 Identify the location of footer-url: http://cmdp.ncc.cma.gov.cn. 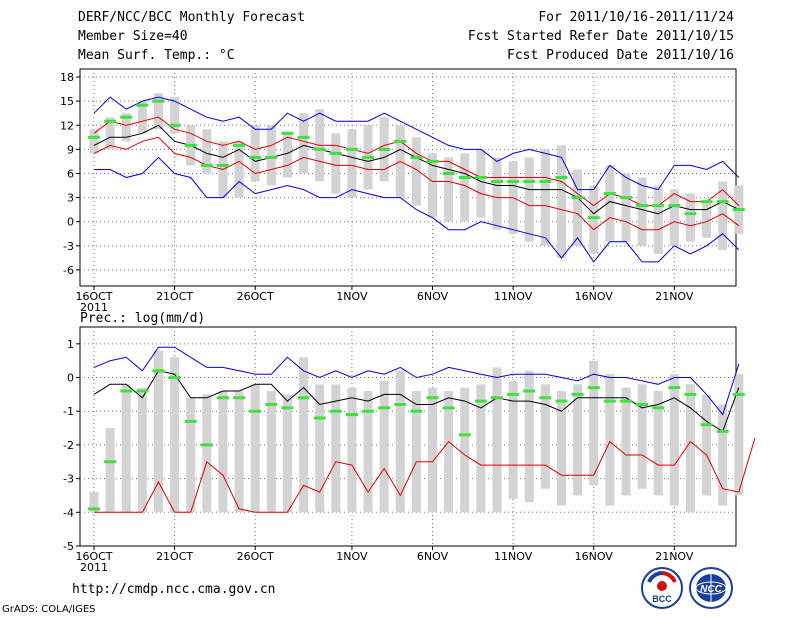
(174, 589).